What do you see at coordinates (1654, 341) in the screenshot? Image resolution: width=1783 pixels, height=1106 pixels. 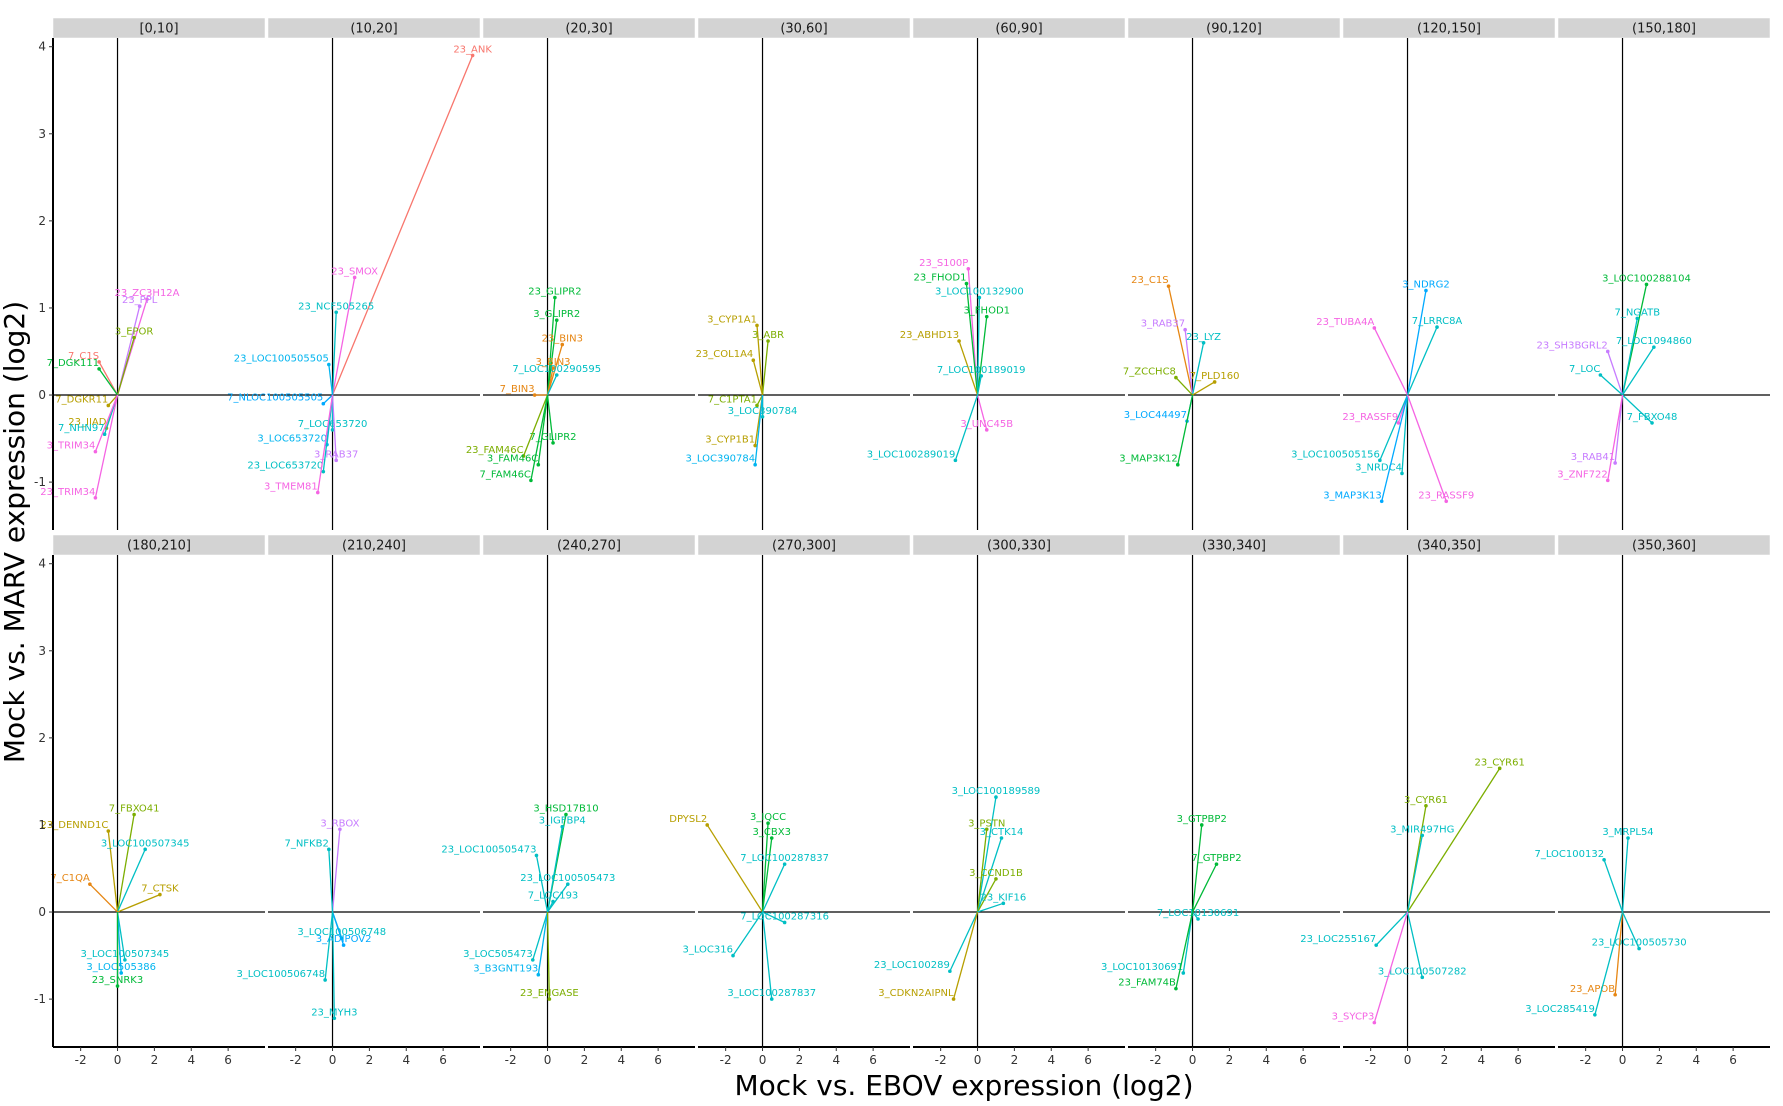 I see `gene-label: 7_LOC1094860` at bounding box center [1654, 341].